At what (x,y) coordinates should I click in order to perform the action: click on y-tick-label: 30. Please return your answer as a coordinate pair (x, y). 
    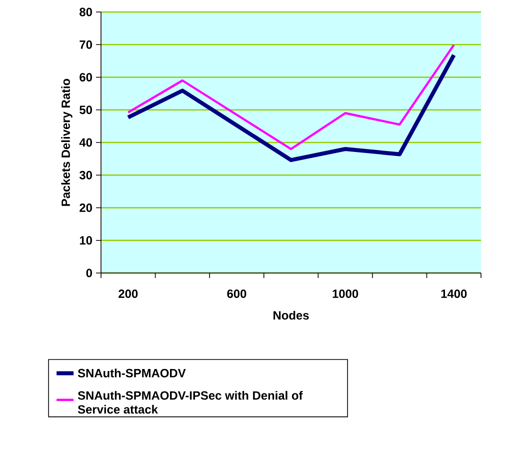
    Looking at the image, I should click on (85, 175).